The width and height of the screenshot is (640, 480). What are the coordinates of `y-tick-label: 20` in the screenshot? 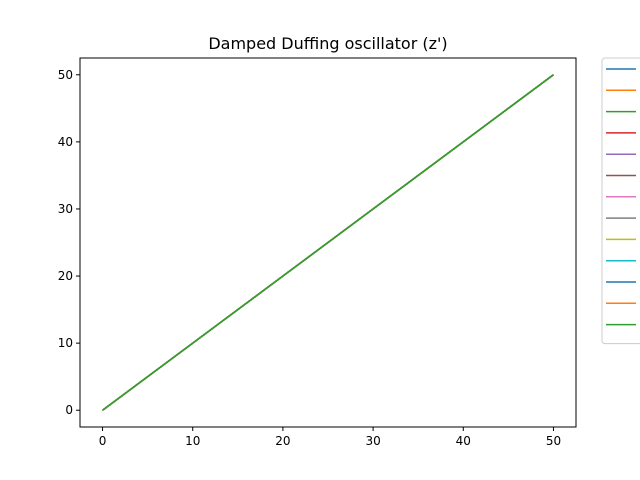 It's located at (65, 276).